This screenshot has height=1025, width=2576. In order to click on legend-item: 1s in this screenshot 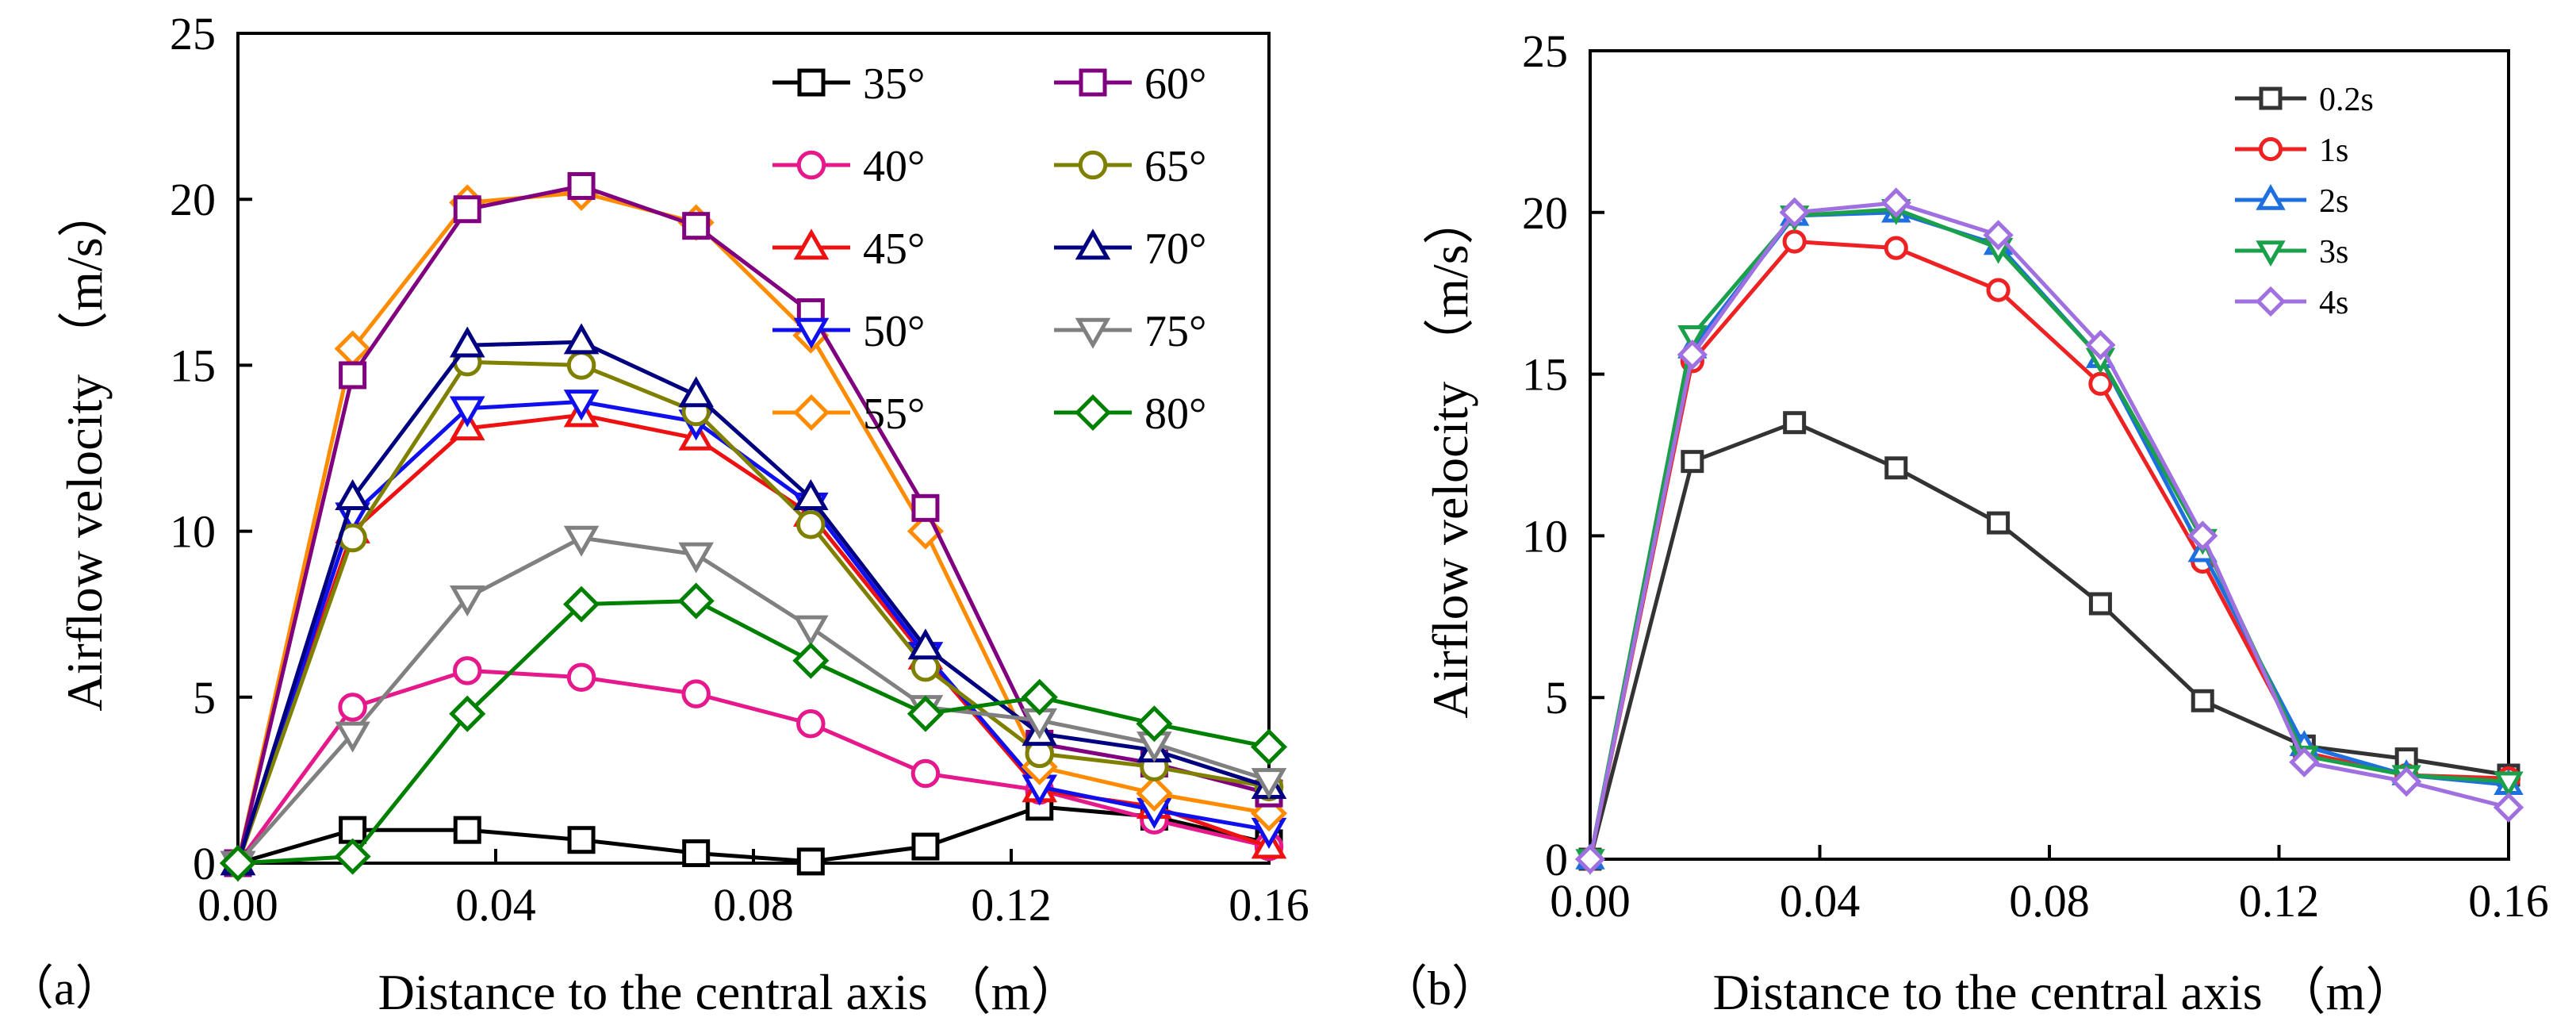, I will do `click(2292, 150)`.